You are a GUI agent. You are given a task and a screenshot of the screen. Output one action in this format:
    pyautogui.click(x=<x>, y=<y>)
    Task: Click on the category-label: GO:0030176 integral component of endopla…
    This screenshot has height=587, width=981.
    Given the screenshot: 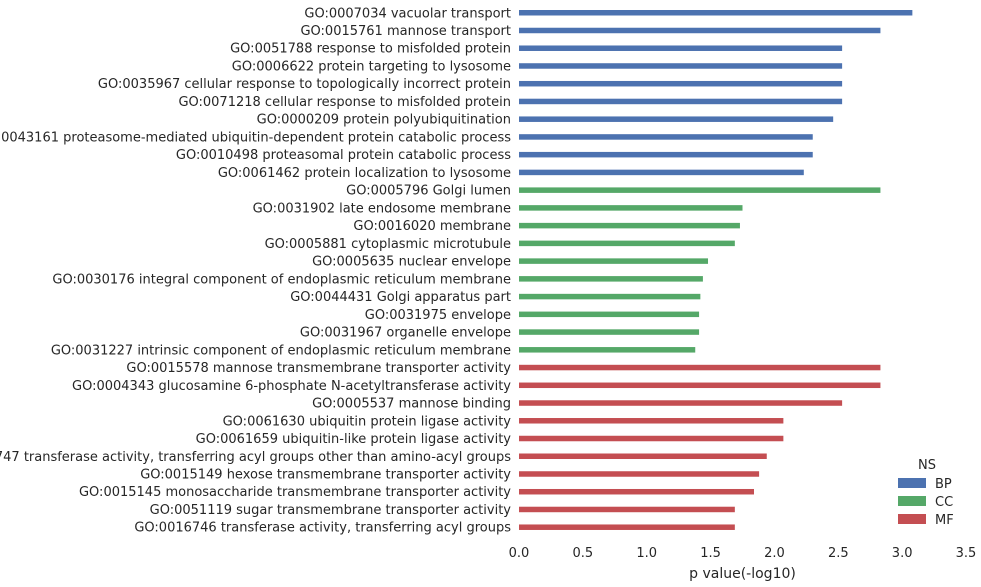 What is the action you would take?
    pyautogui.click(x=281, y=279)
    